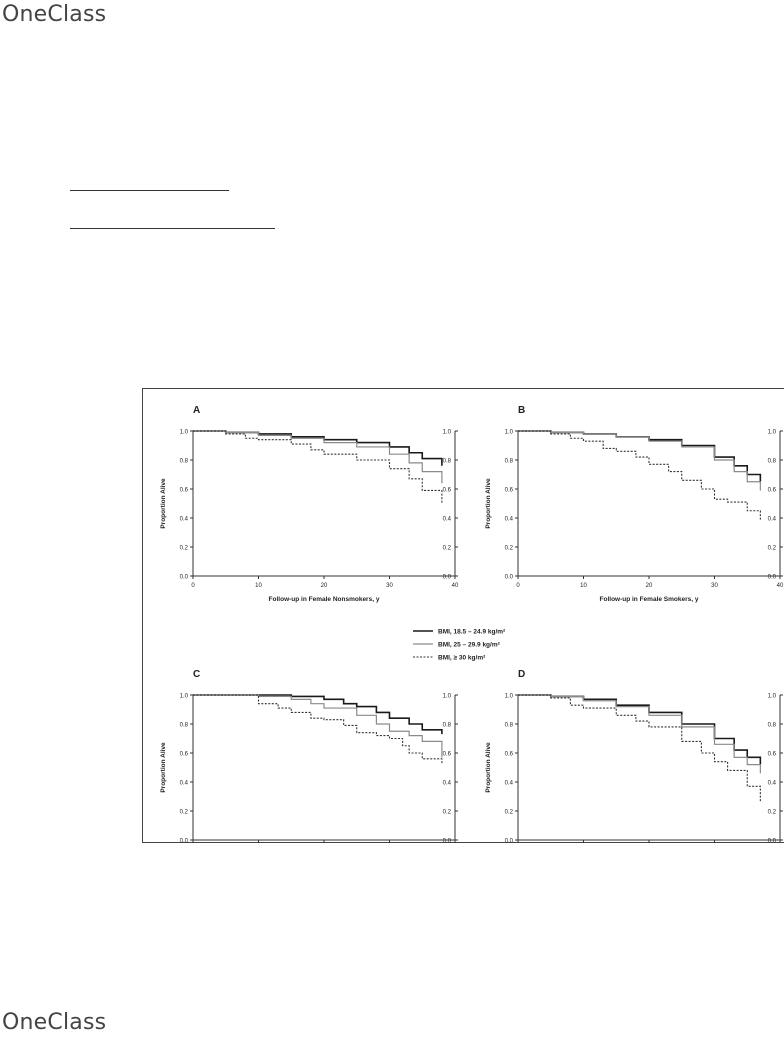 This screenshot has height=1042, width=784. I want to click on panel-letter: A, so click(196, 410).